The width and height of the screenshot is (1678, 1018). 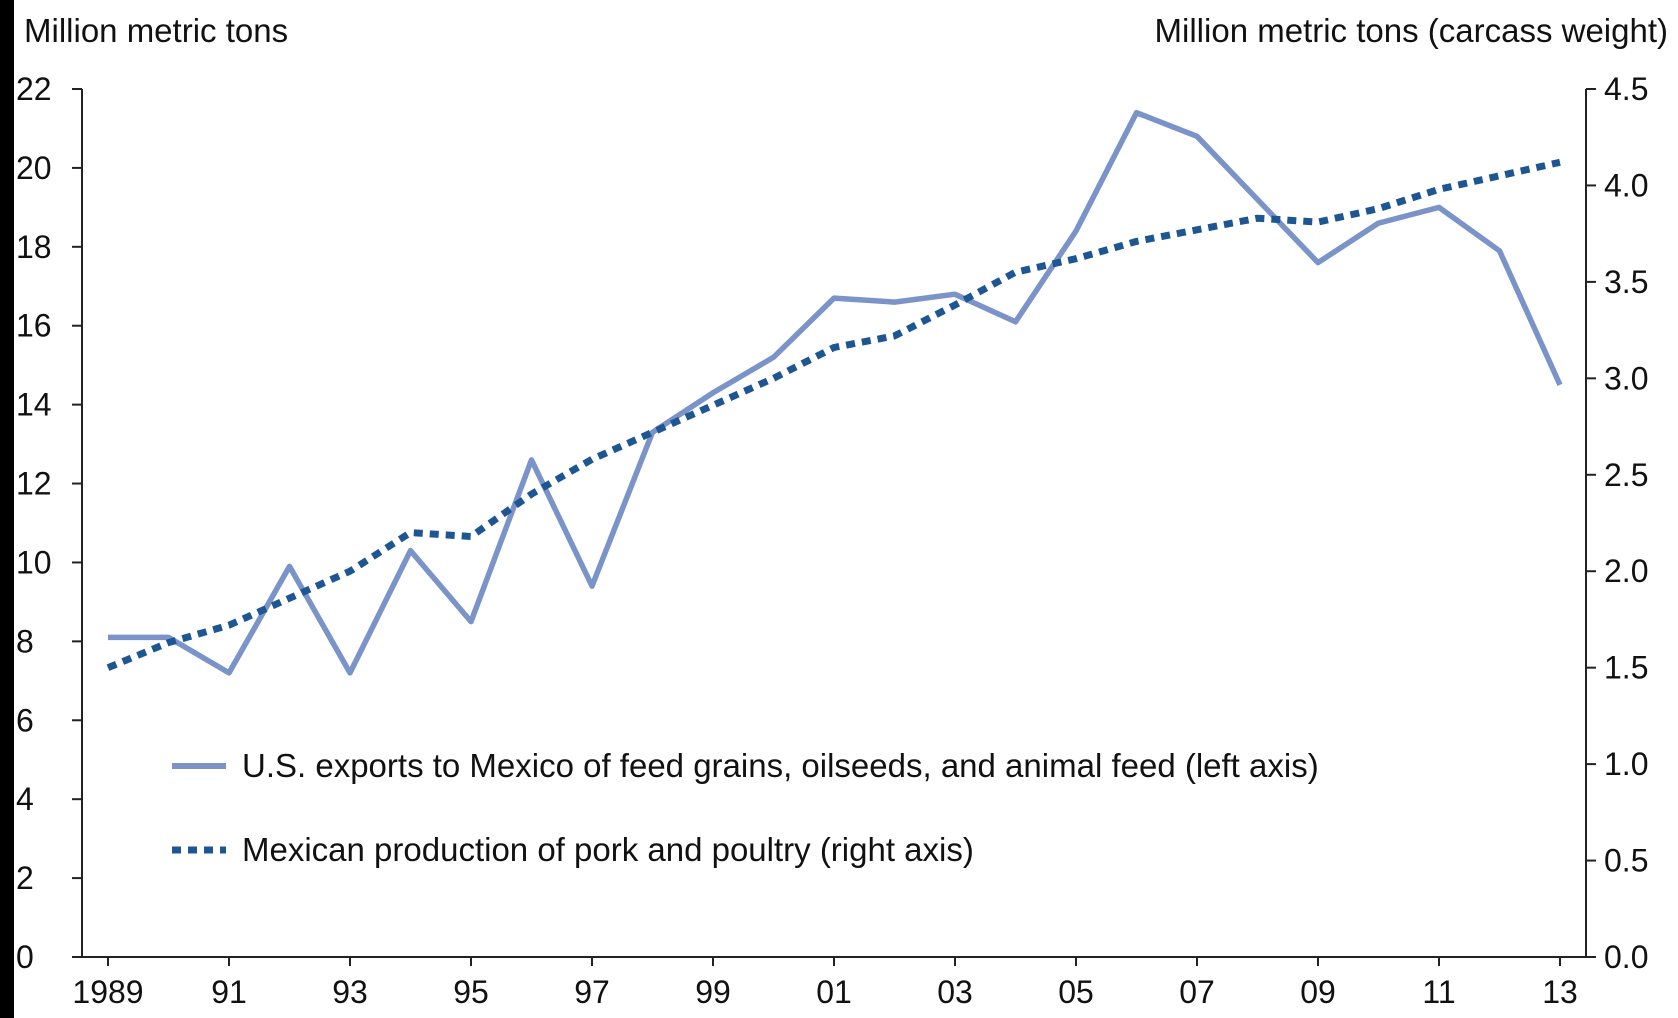 What do you see at coordinates (955, 992) in the screenshot?
I see `x-tick-label: 03` at bounding box center [955, 992].